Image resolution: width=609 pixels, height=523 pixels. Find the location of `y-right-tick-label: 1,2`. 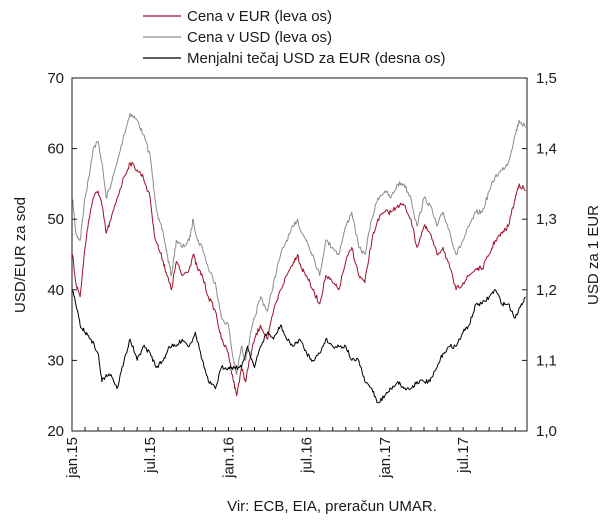

y-right-tick-label: 1,2 is located at coordinates (546, 290).